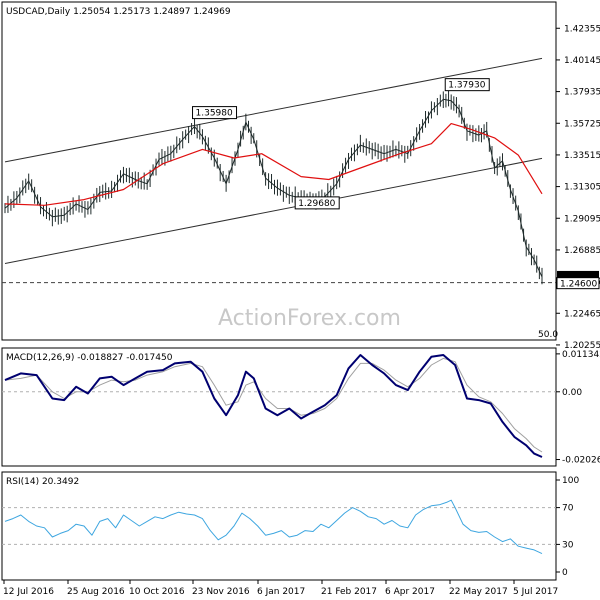  I want to click on watermark-text: ActionForex.com, so click(309, 318).